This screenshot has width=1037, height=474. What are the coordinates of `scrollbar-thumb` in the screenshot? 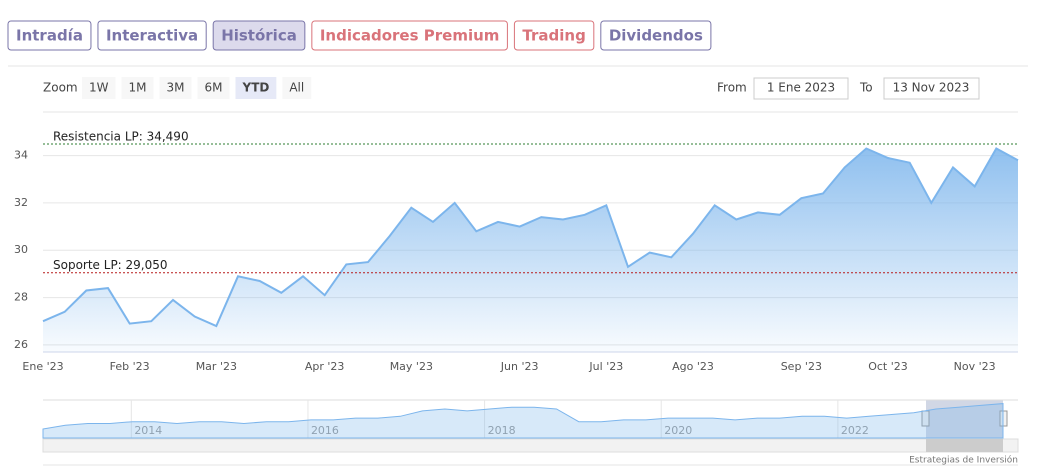 It's located at (964, 445).